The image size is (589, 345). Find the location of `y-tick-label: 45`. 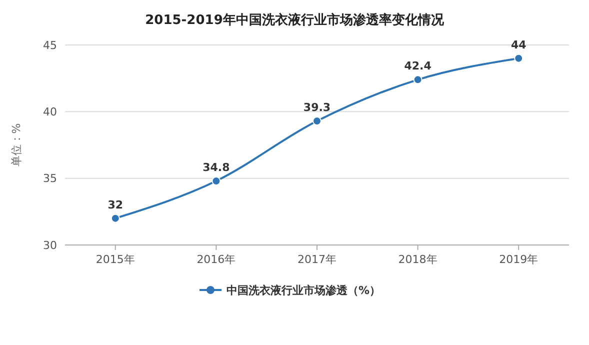

y-tick-label: 45 is located at coordinates (50, 45).